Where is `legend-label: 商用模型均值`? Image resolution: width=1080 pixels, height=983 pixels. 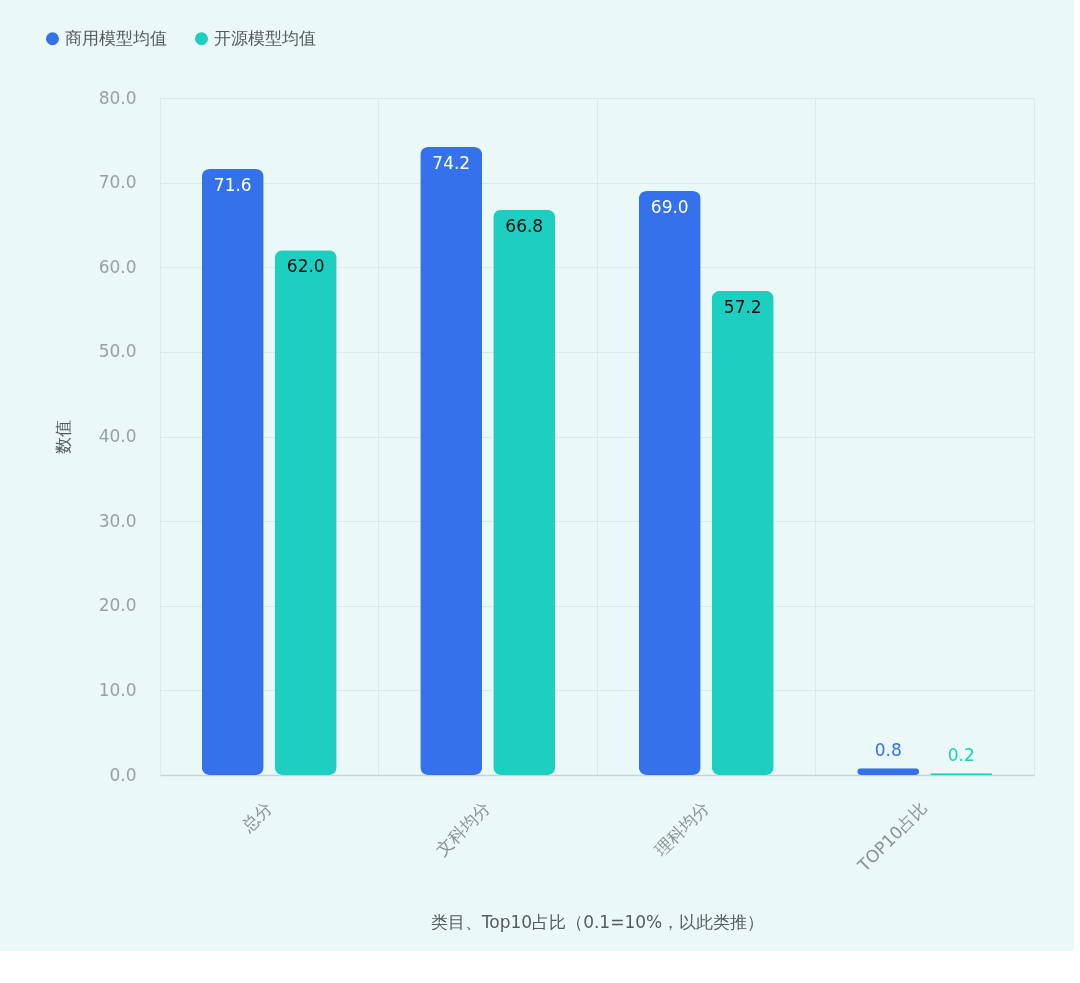
legend-label: 商用模型均值 is located at coordinates (116, 37).